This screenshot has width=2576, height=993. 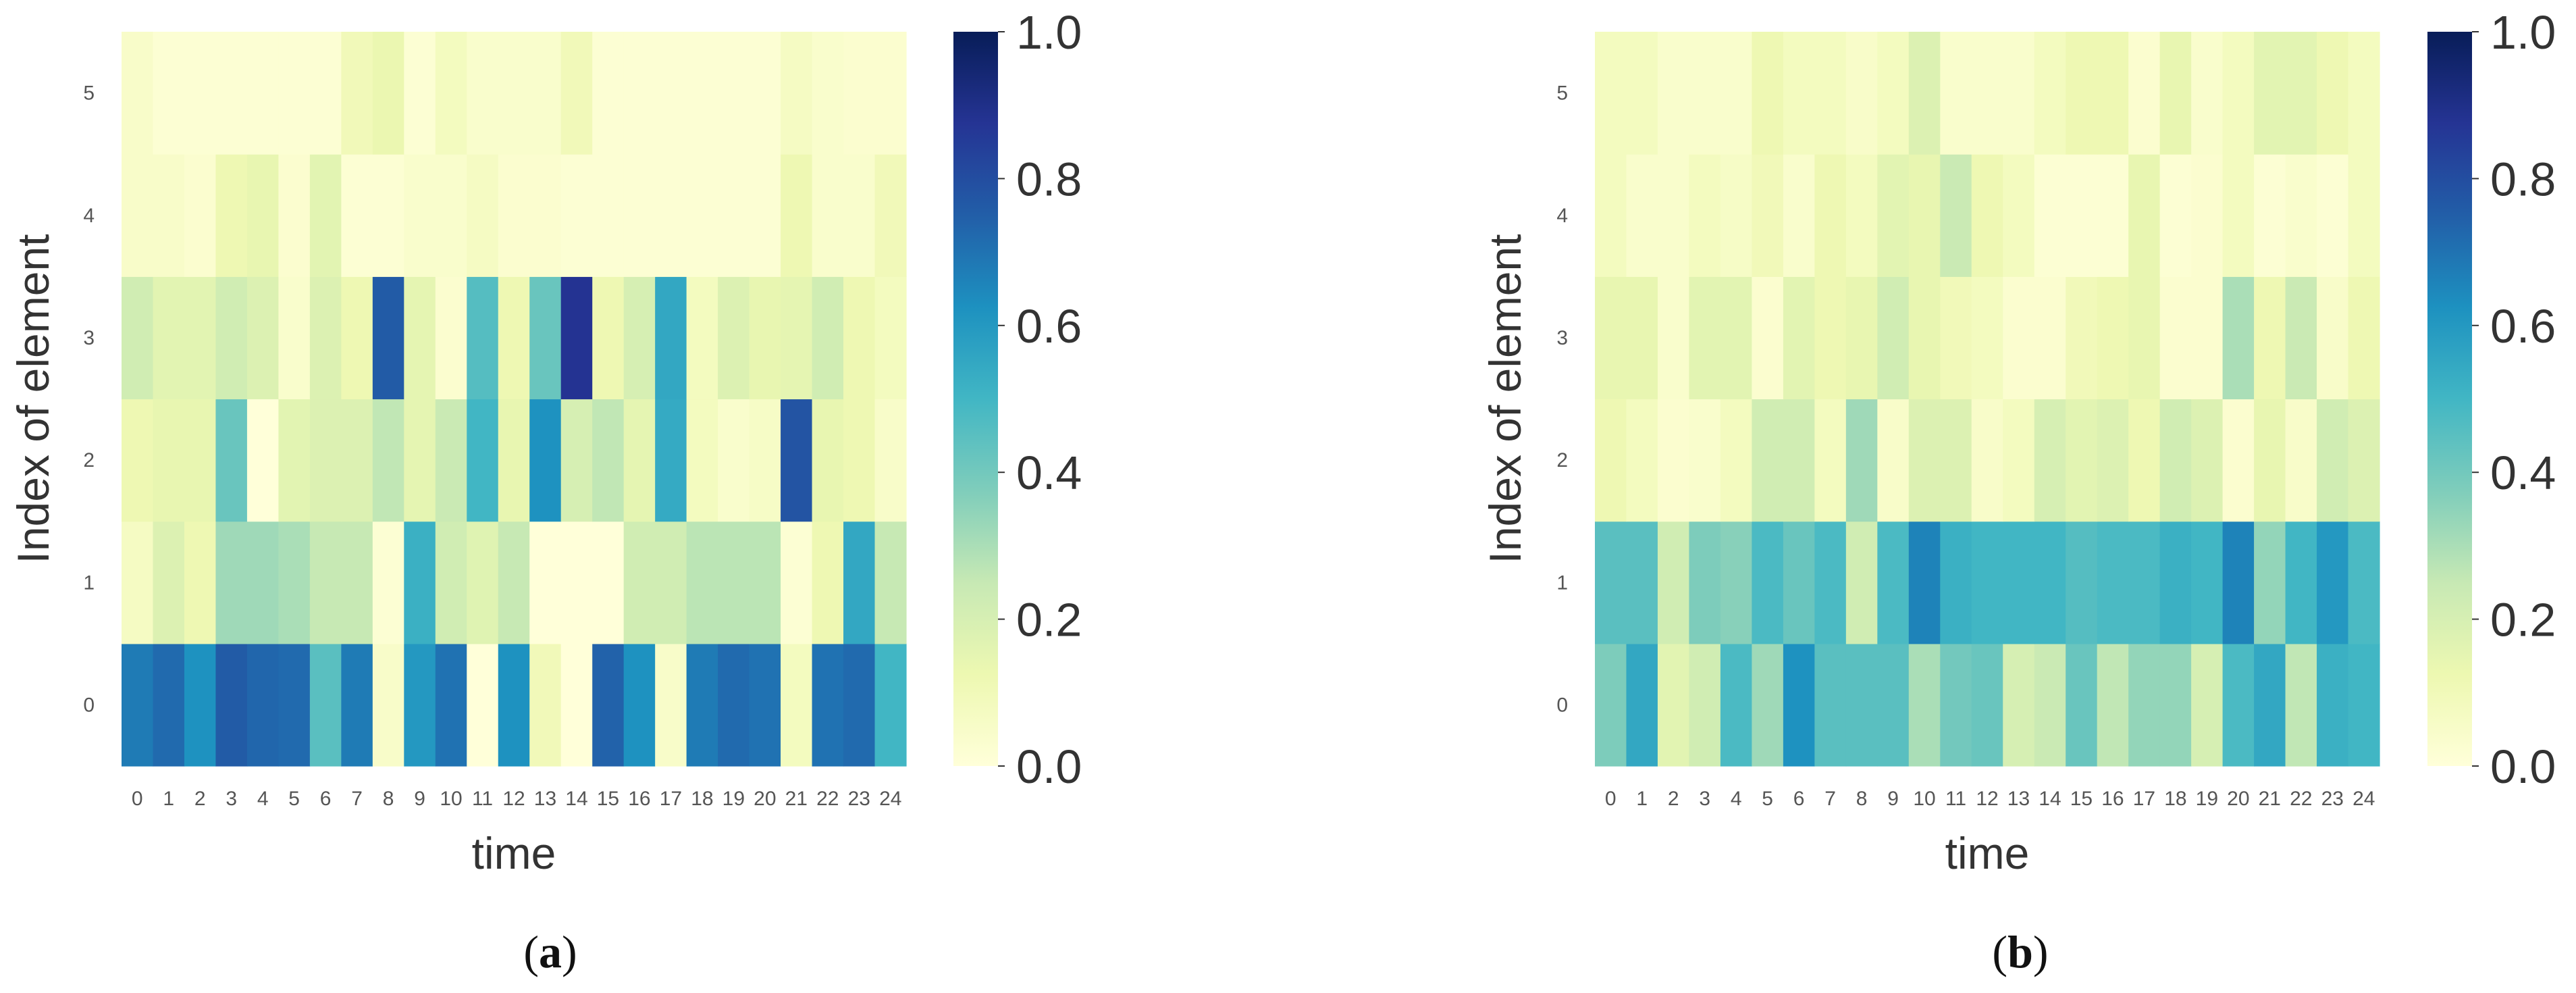 What do you see at coordinates (1799, 799) in the screenshot?
I see `x-tick-label: 6` at bounding box center [1799, 799].